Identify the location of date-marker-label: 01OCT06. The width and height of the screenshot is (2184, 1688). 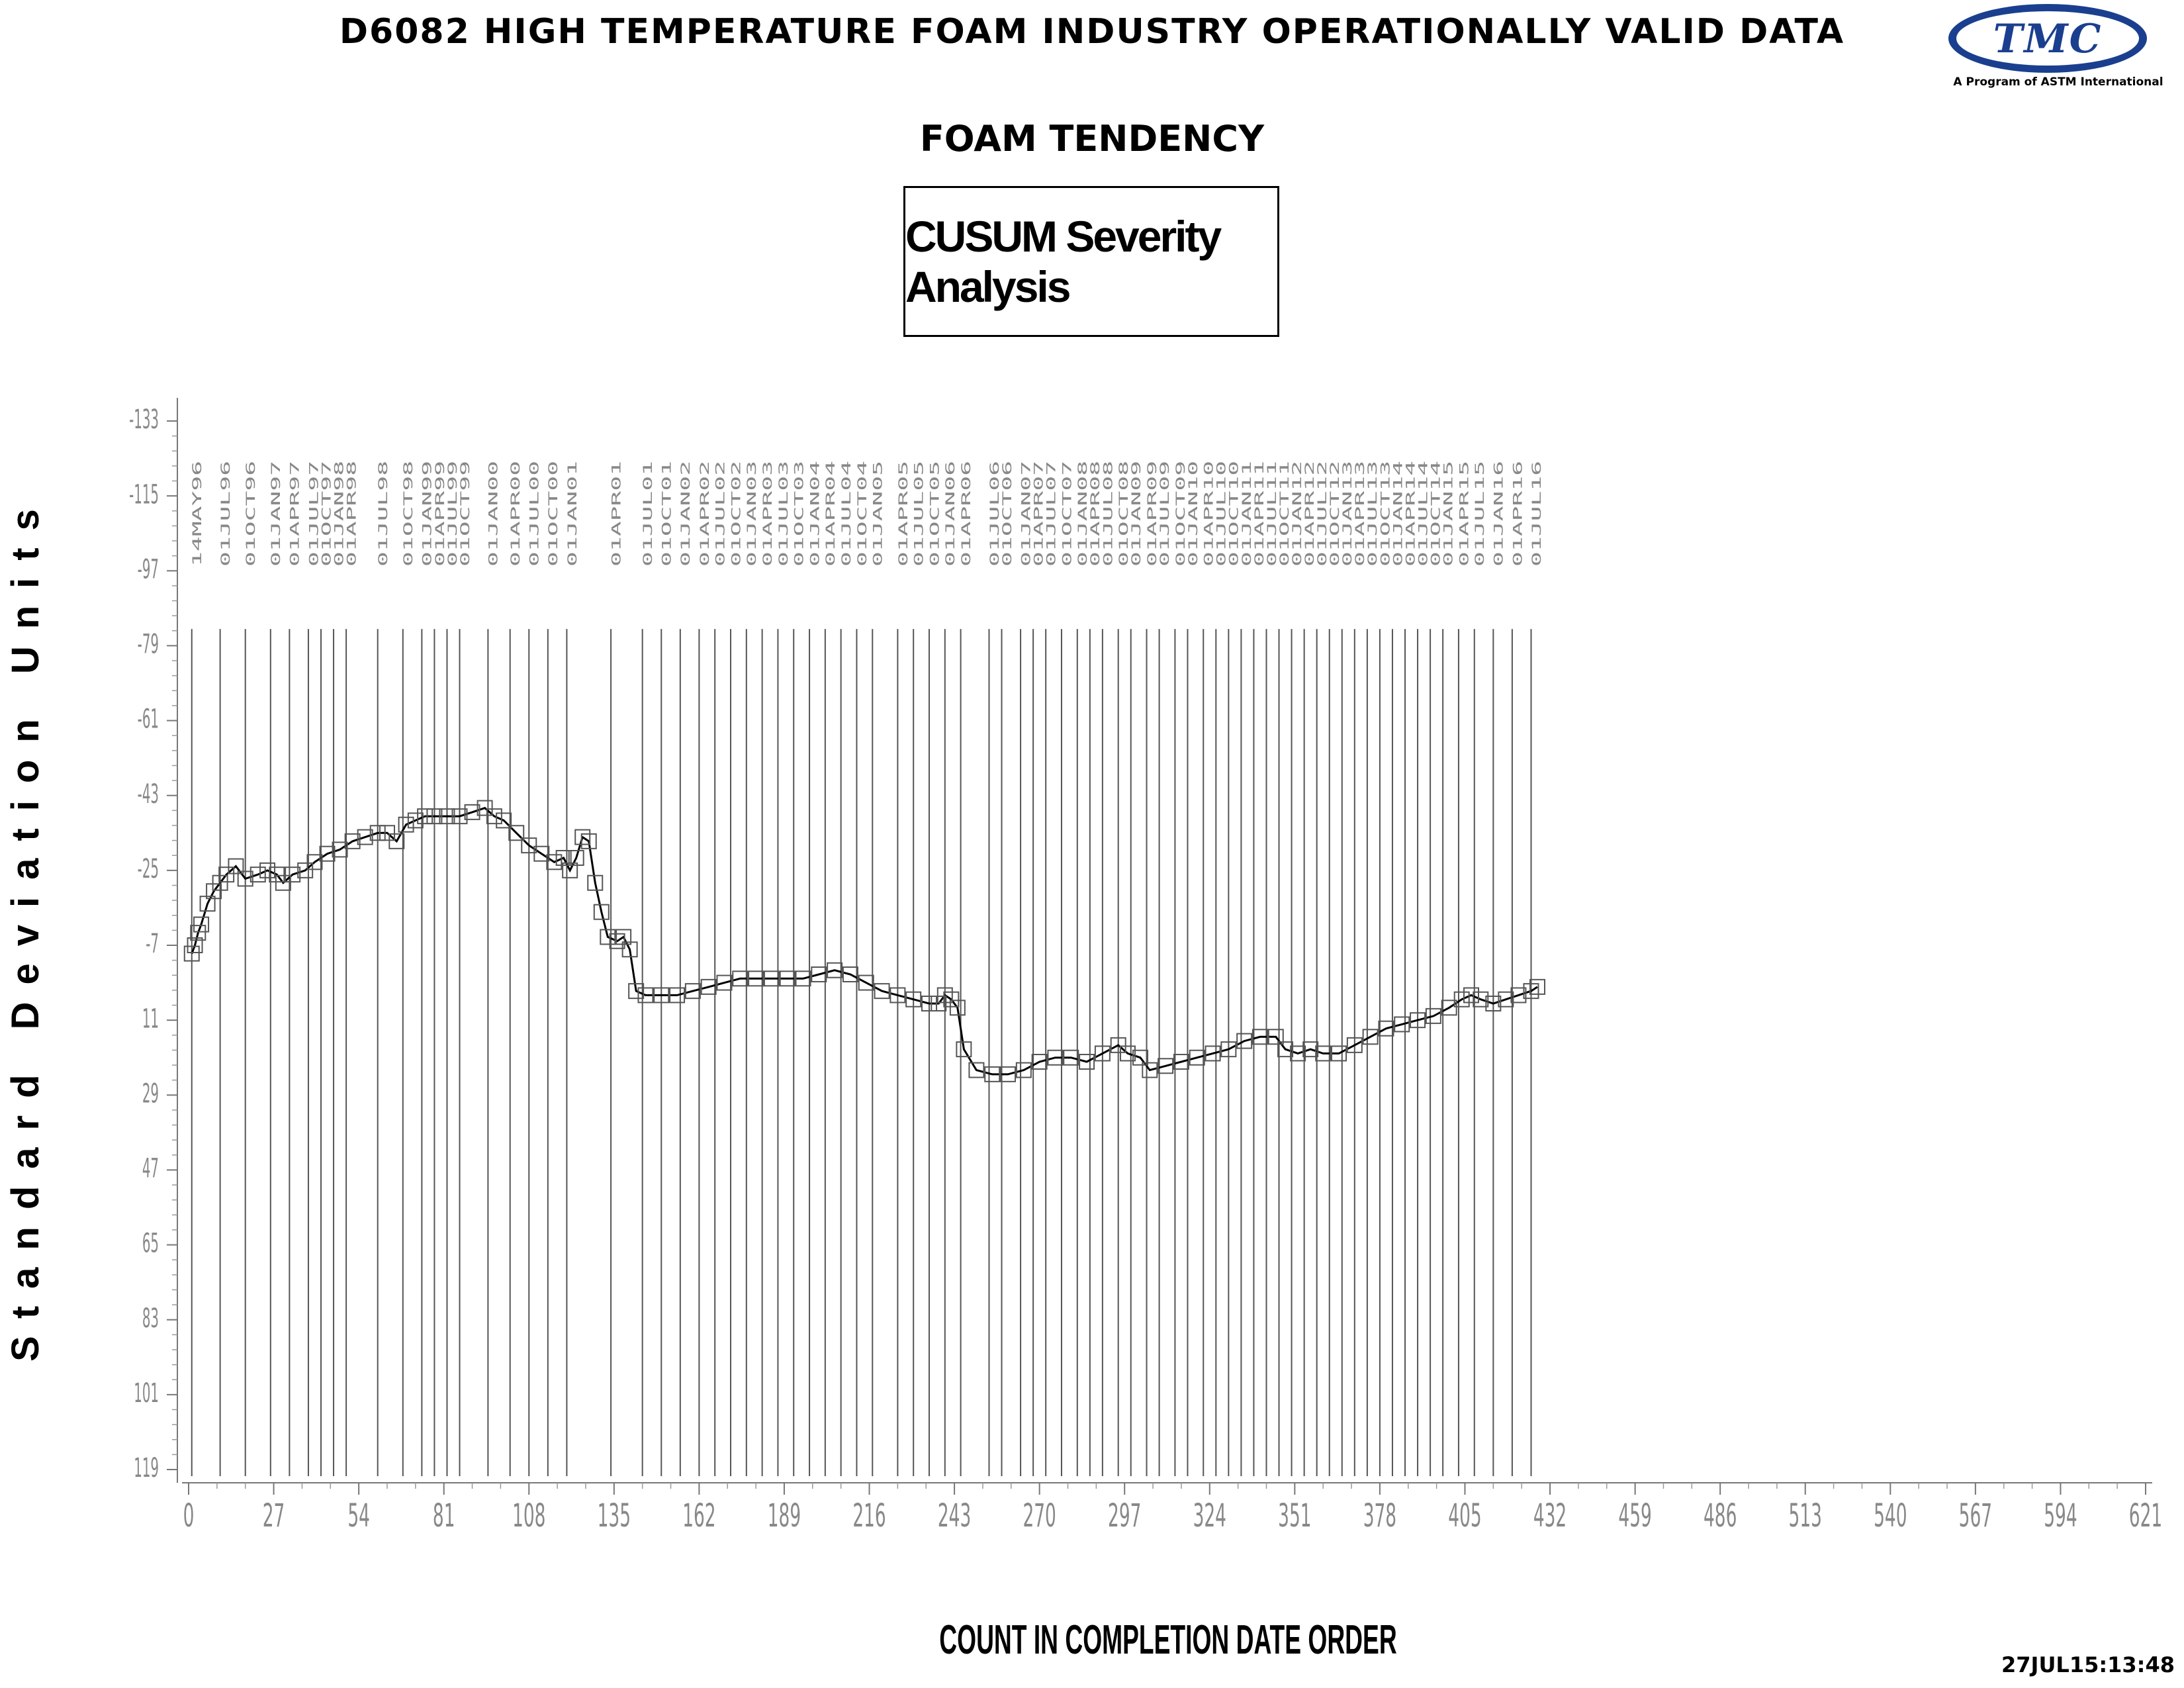
(1007, 514).